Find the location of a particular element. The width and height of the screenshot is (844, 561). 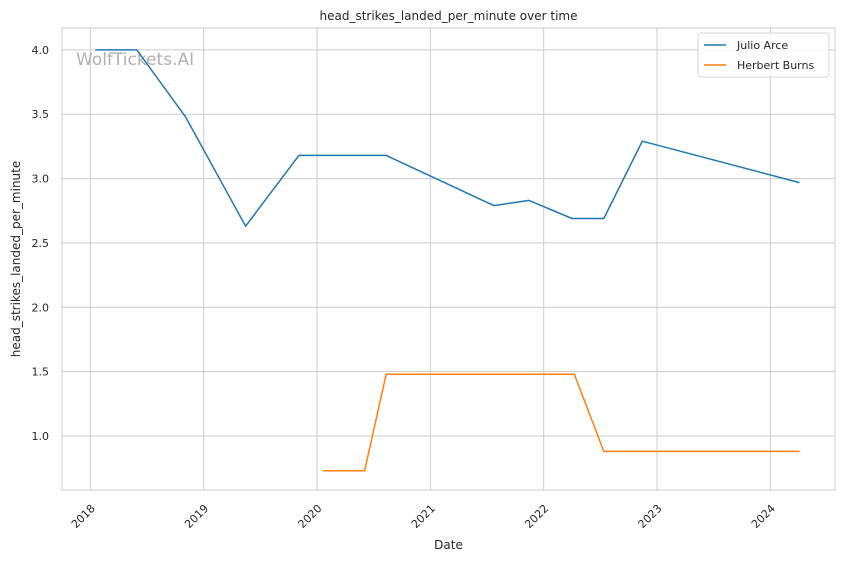

y-tick-label: 3.5 is located at coordinates (41, 114).